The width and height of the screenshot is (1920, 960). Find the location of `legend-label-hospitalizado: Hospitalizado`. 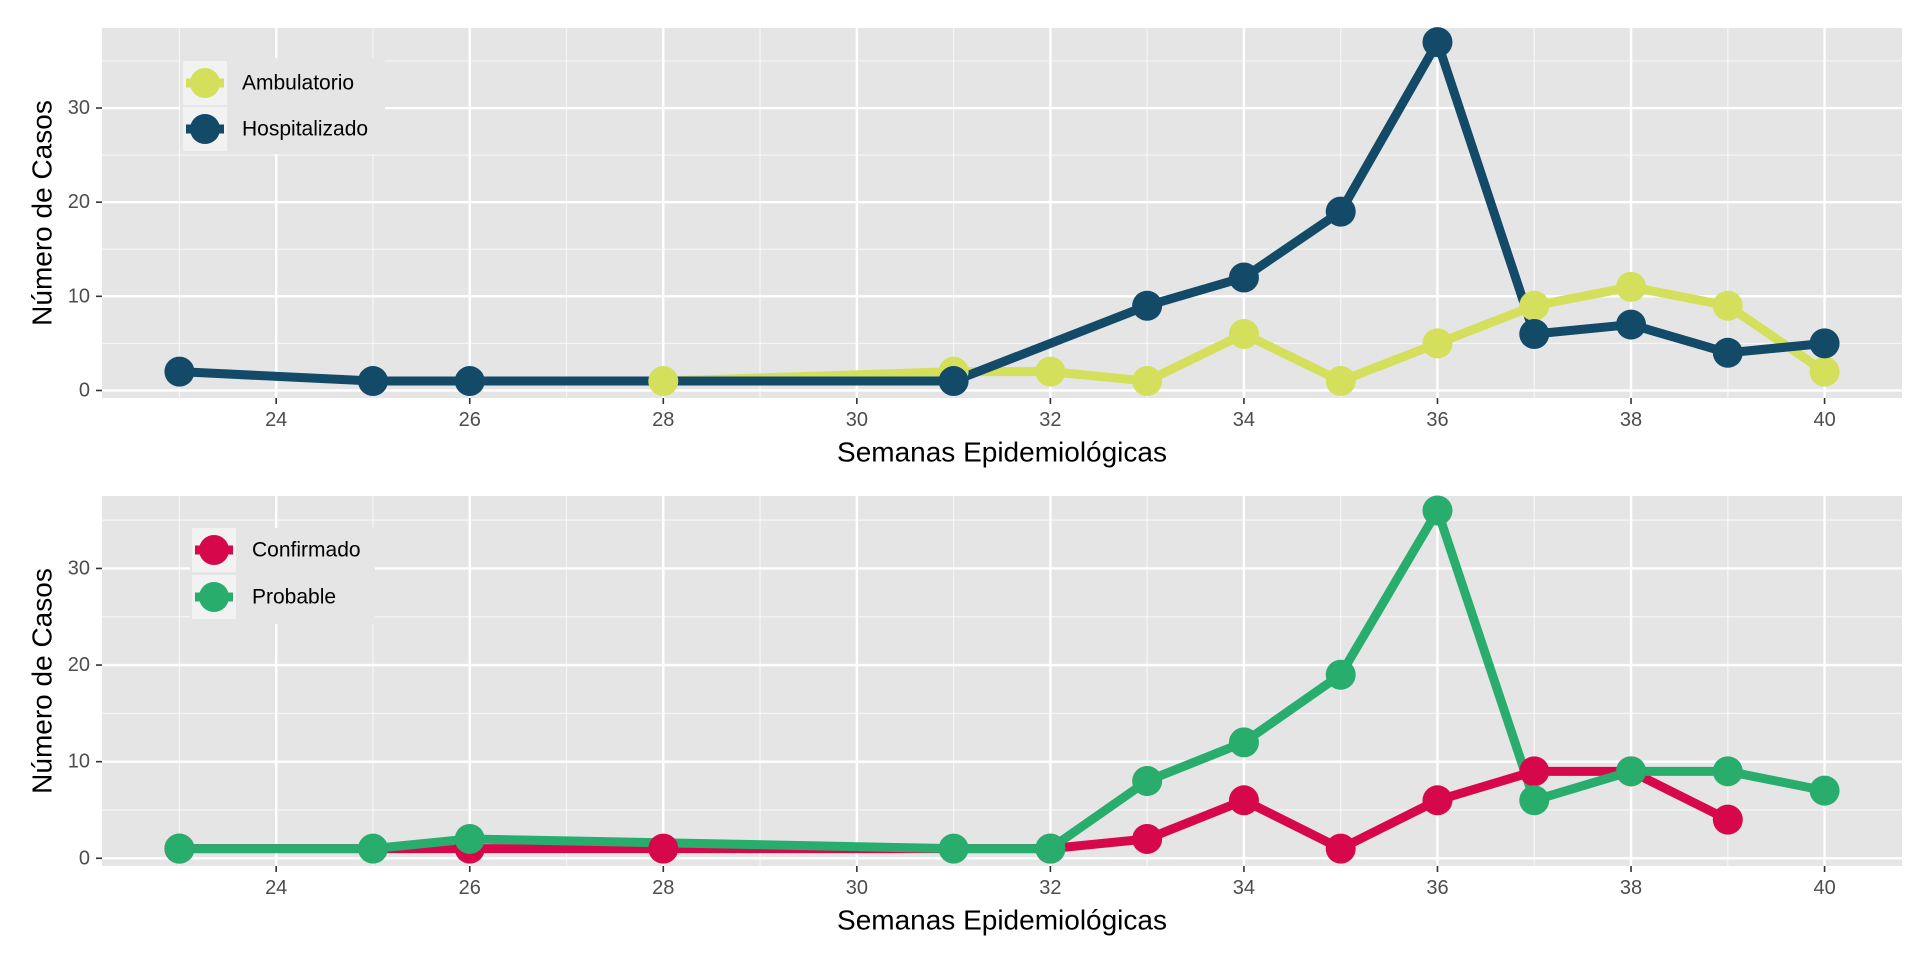

legend-label-hospitalizado: Hospitalizado is located at coordinates (305, 129).